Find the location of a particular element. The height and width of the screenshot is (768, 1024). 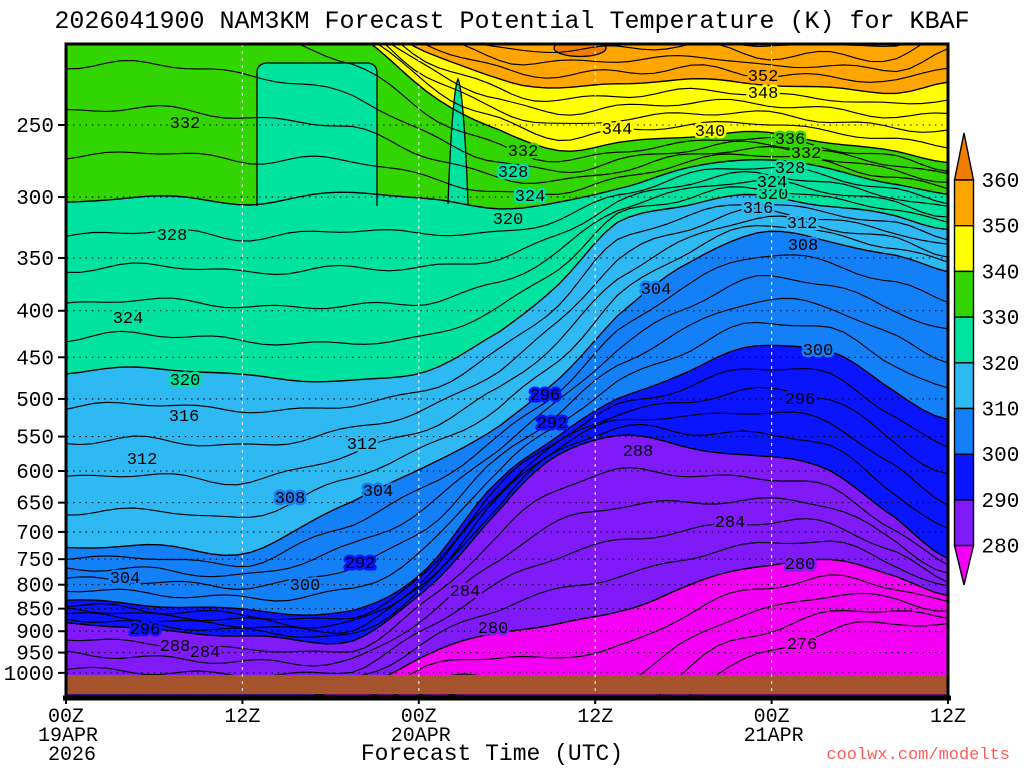

contour-label: 276 is located at coordinates (802, 645).